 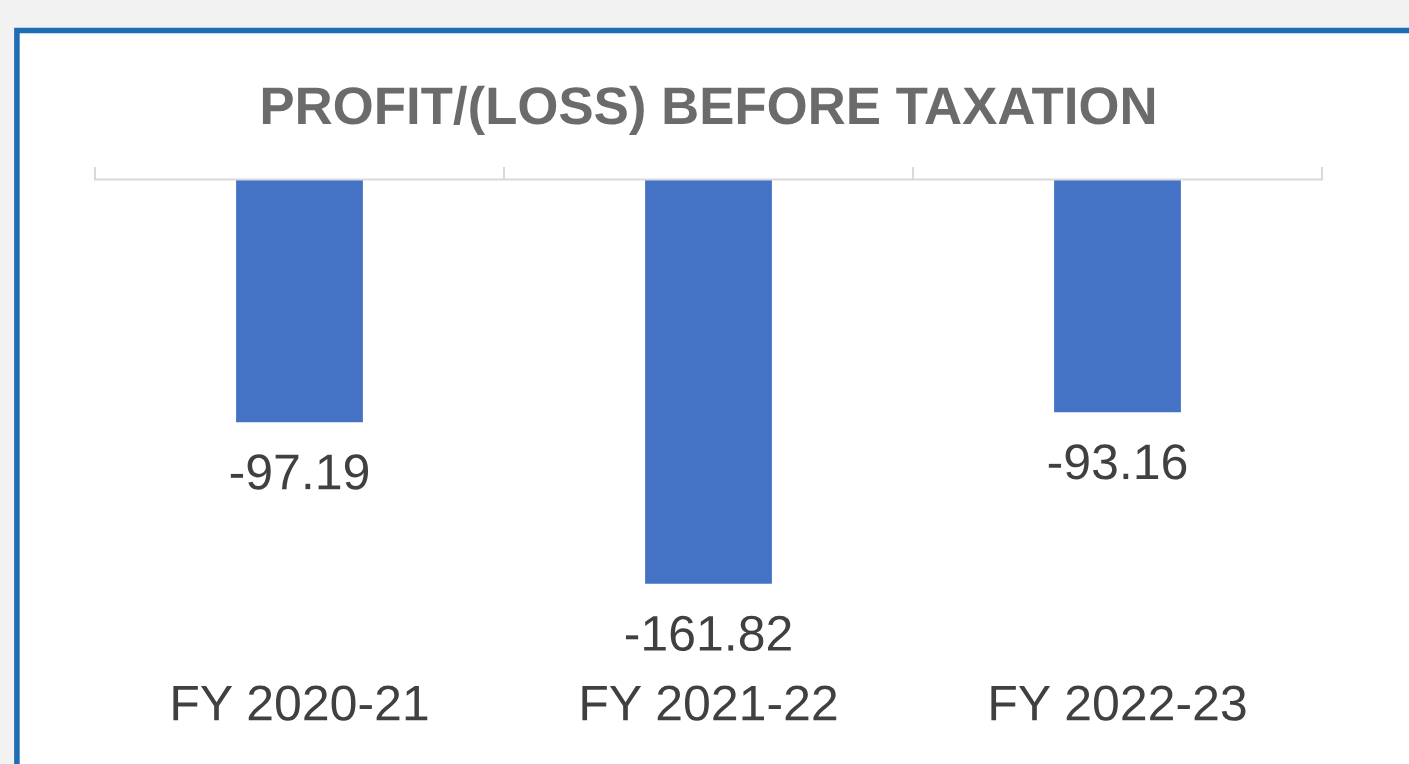 I want to click on x-tick-label: FY 2021-22, so click(x=709, y=703).